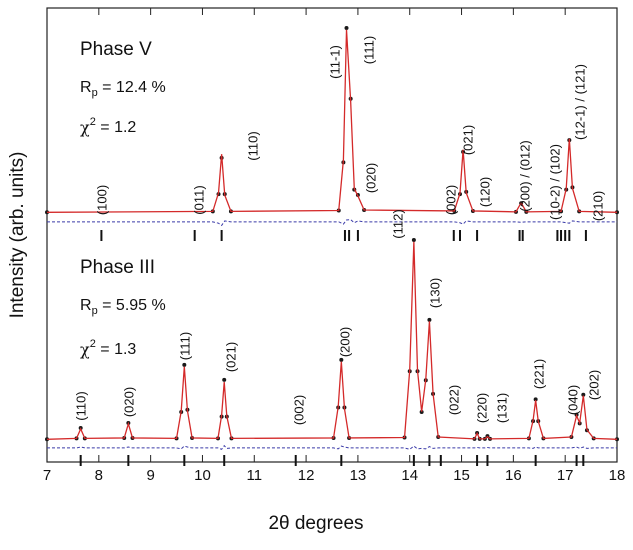 The width and height of the screenshot is (633, 550). What do you see at coordinates (501, 408) in the screenshot?
I see `peak-label: (131)` at bounding box center [501, 408].